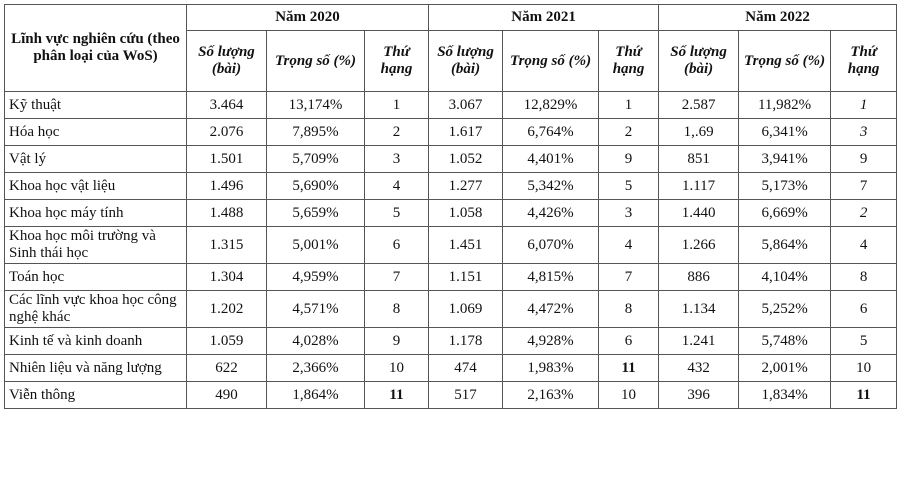  Describe the element at coordinates (226, 132) in the screenshot. I see `cell: 2.076` at that location.